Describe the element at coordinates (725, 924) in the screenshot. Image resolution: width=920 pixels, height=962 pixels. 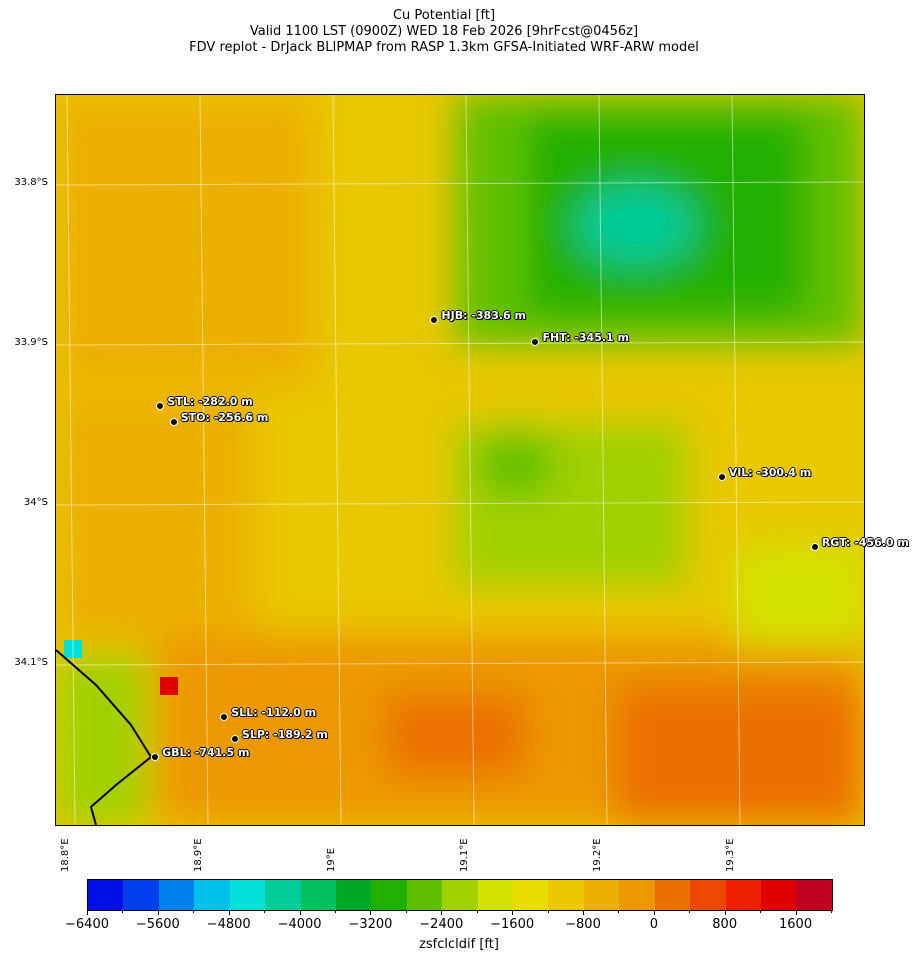
I see `colorbar-tick-label: 800` at that location.